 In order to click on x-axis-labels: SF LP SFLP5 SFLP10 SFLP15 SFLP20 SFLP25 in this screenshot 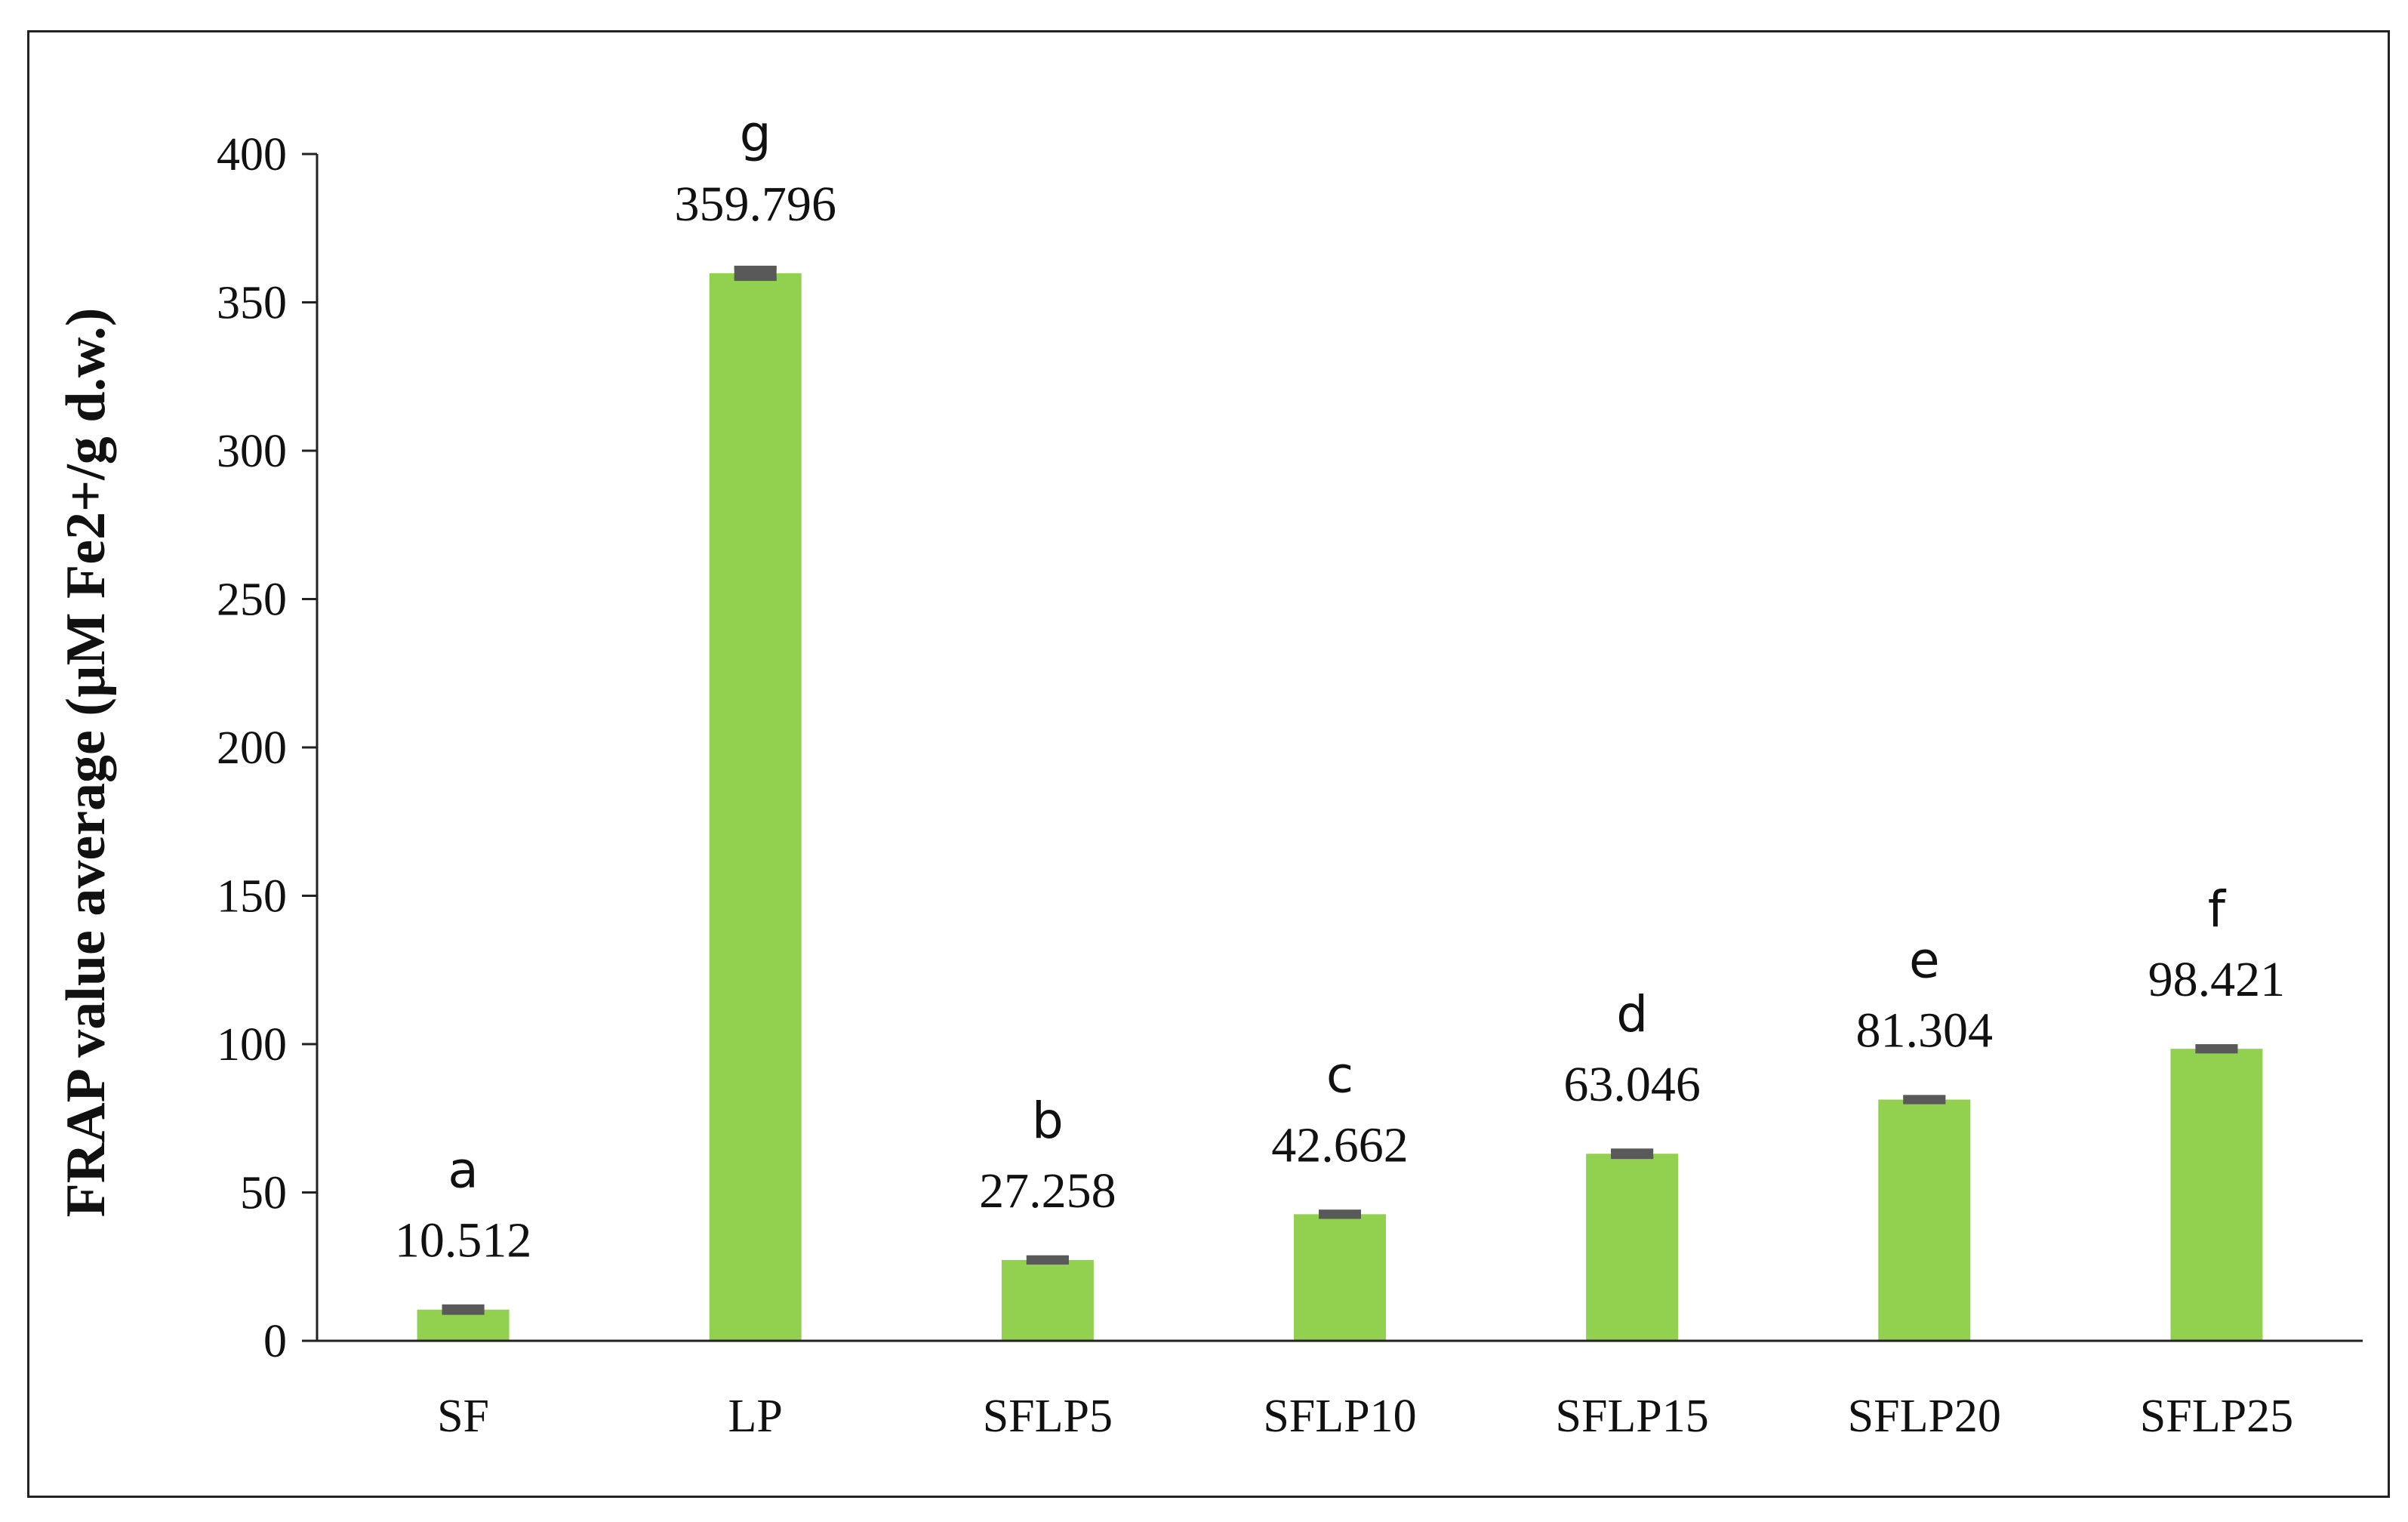, I will do `click(1365, 1416)`.